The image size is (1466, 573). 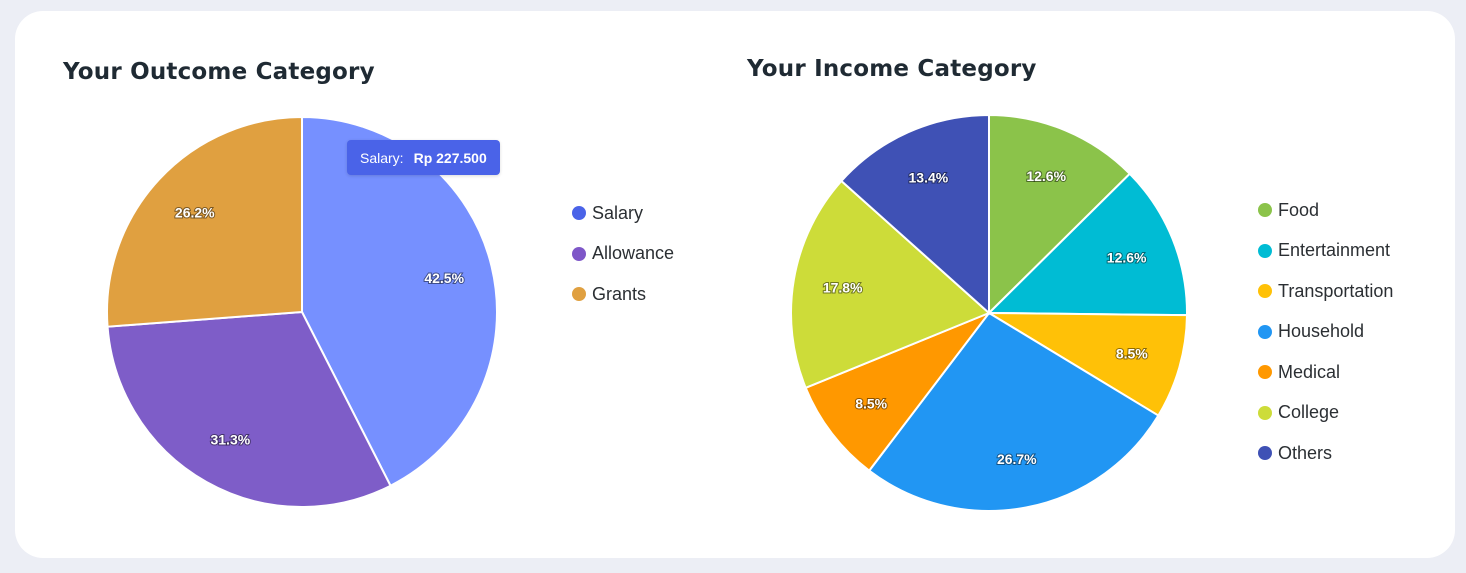 What do you see at coordinates (219, 72) in the screenshot?
I see `outcome-chart-title: Your Outcome Category` at bounding box center [219, 72].